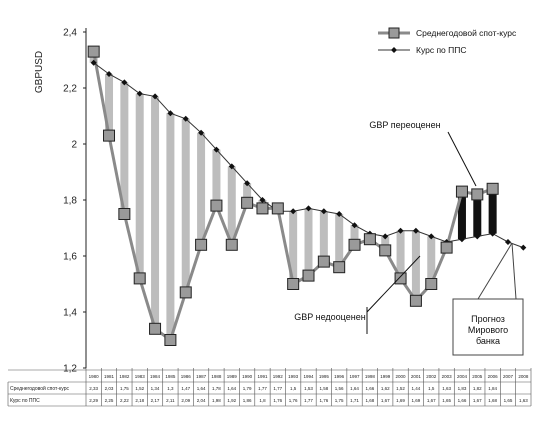 This screenshot has width=553, height=429. Describe the element at coordinates (155, 96) in the screenshot. I see `ppp-point-1984` at that location.